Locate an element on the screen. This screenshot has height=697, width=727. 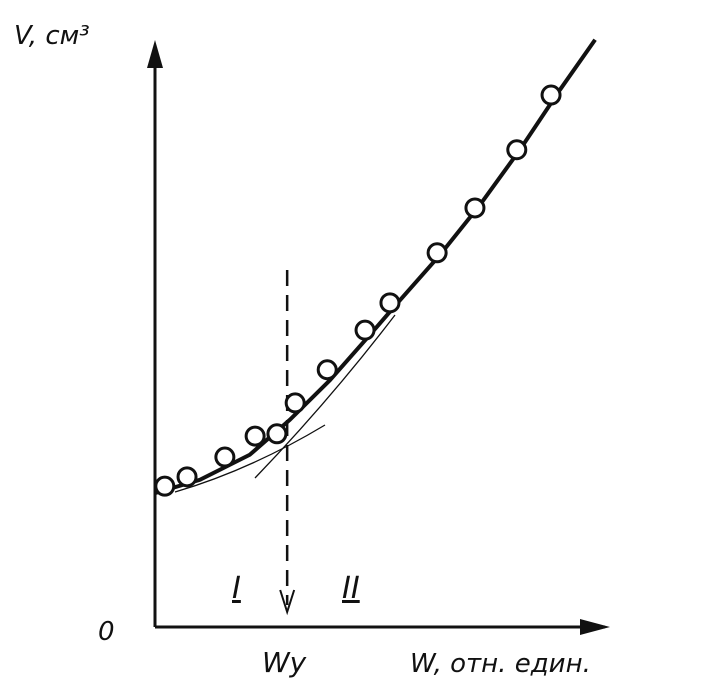
x-axis-arrow is located at coordinates (595, 627).